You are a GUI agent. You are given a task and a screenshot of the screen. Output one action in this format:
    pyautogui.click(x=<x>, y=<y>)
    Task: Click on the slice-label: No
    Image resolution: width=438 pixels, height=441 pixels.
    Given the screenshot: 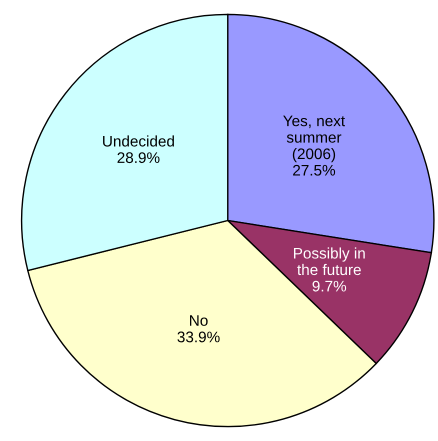 What is the action you would take?
    pyautogui.click(x=199, y=320)
    